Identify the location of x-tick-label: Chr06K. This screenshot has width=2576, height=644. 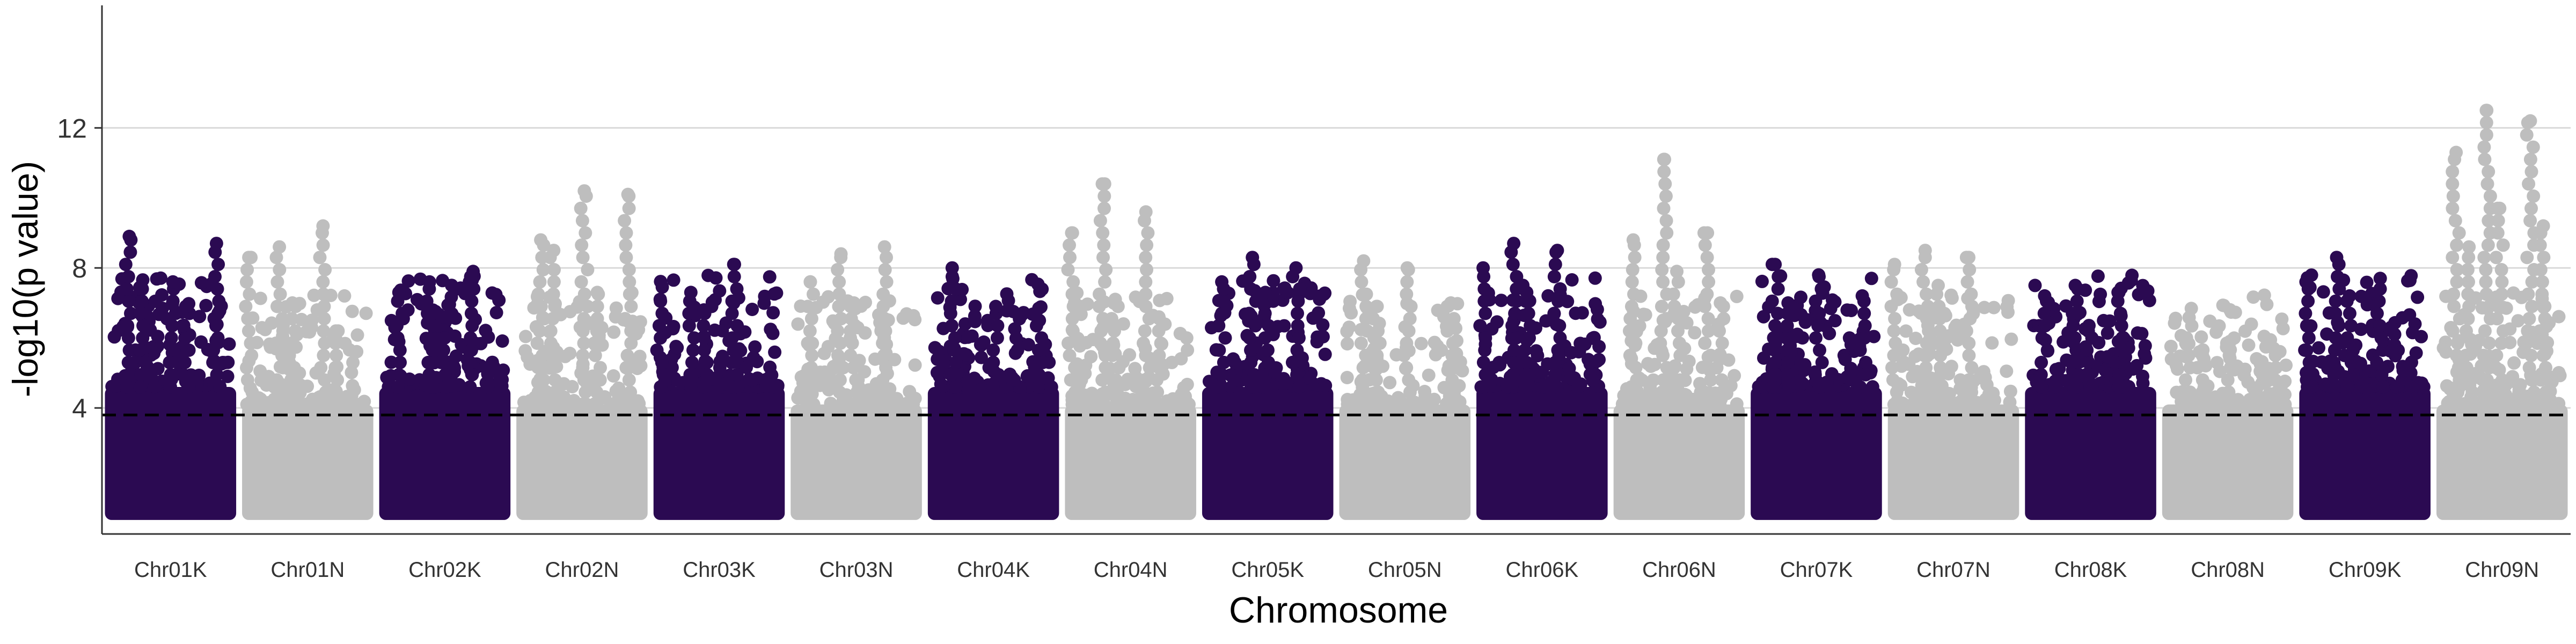
(1542, 570).